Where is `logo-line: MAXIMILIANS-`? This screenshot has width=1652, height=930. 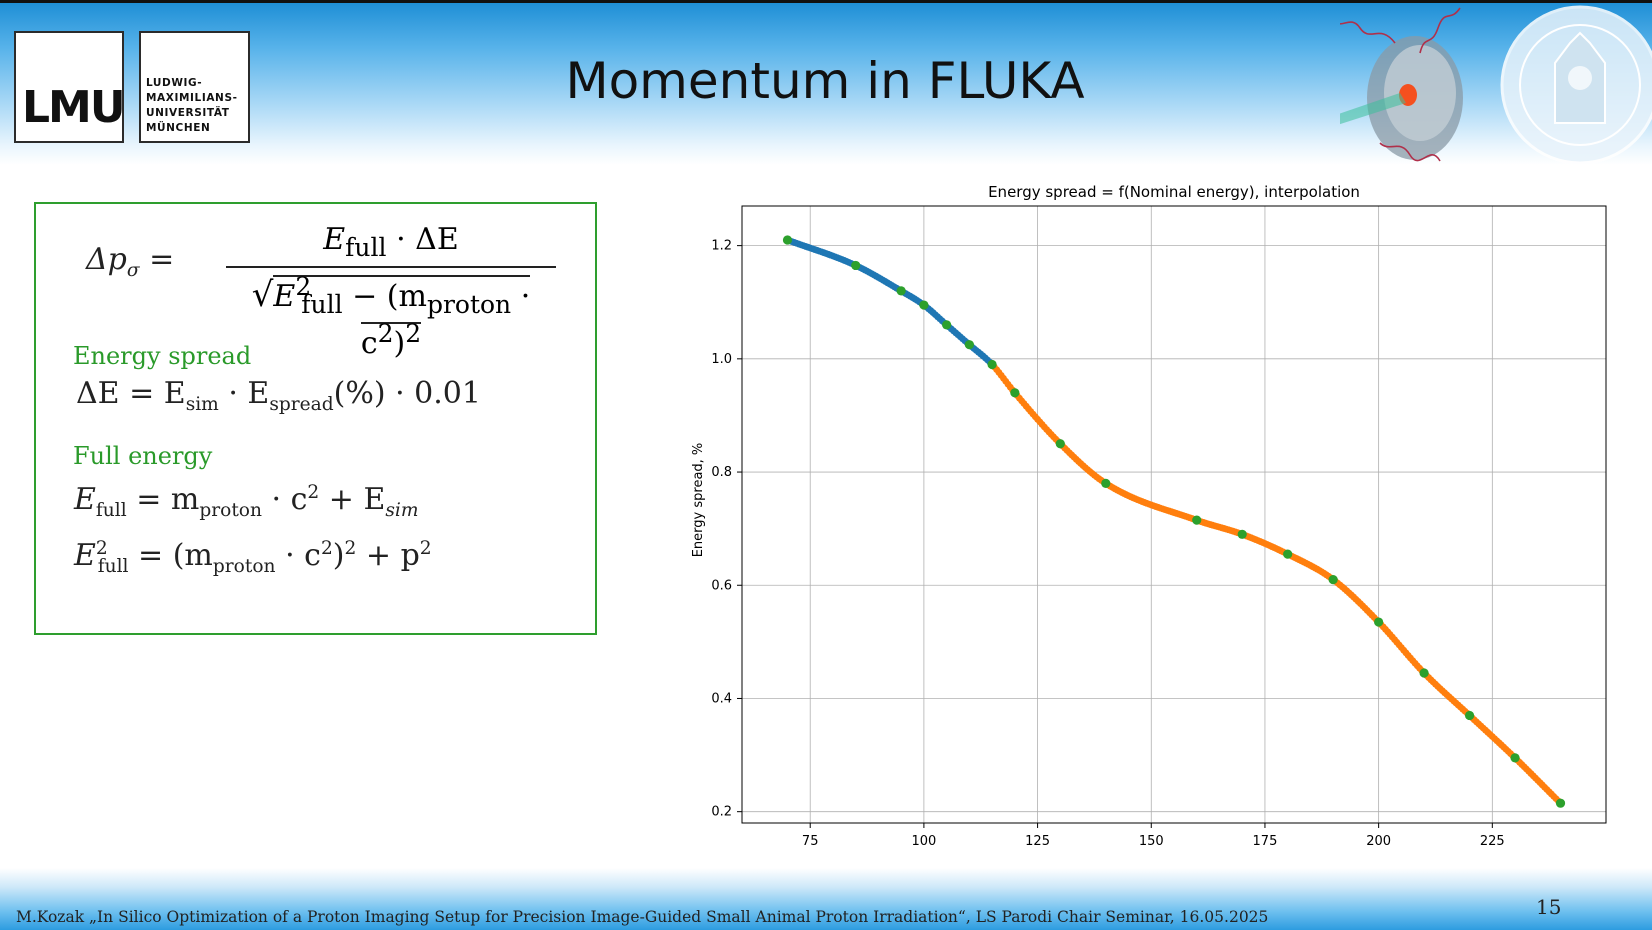
logo-line: MAXIMILIANS- is located at coordinates (192, 98).